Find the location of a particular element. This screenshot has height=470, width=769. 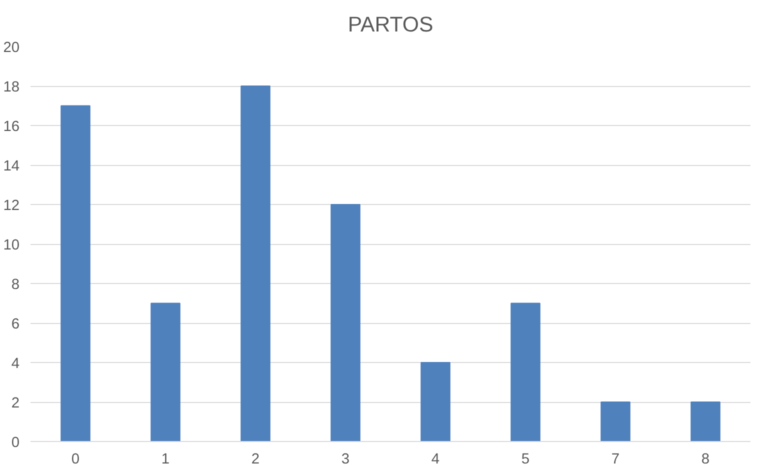

y-tick-label: 0 is located at coordinates (15, 443).